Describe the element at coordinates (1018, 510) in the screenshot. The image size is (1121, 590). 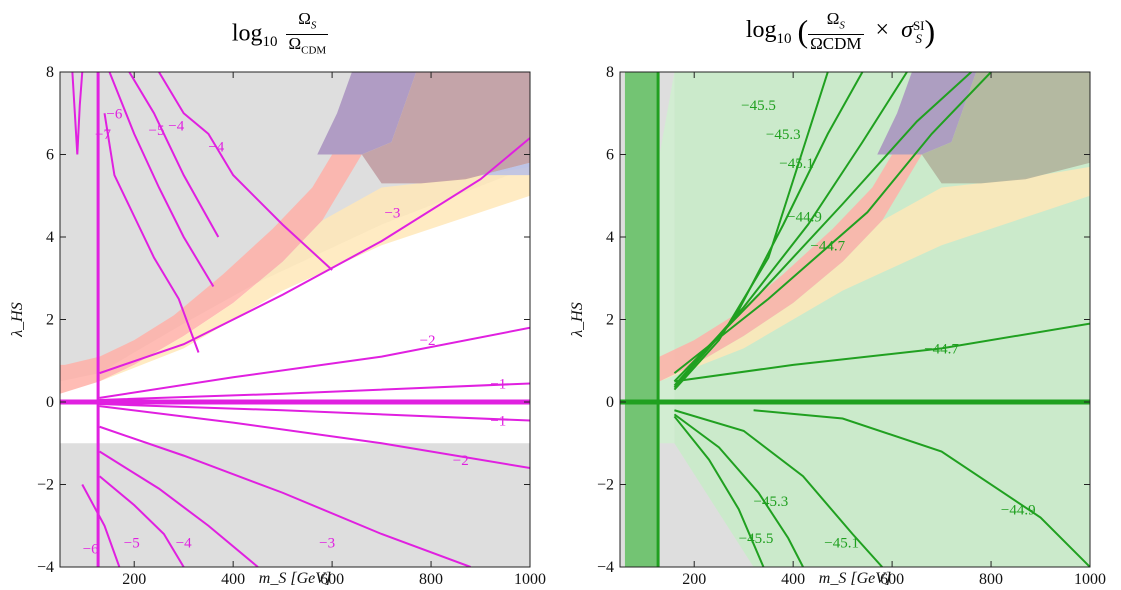
I see `right-contour-label-6: −44.9` at that location.